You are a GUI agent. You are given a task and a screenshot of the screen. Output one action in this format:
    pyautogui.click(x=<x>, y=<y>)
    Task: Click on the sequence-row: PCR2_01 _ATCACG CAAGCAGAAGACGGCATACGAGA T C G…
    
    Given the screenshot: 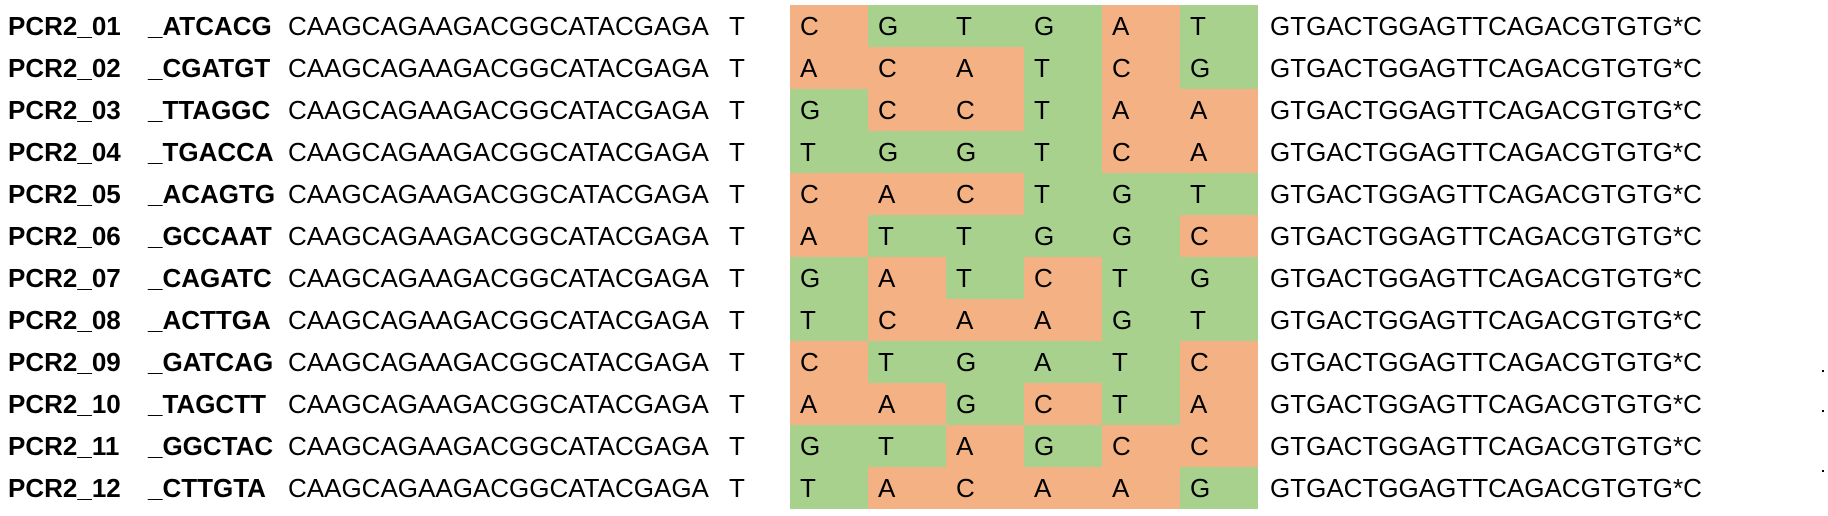 What is the action you would take?
    pyautogui.click(x=914, y=26)
    